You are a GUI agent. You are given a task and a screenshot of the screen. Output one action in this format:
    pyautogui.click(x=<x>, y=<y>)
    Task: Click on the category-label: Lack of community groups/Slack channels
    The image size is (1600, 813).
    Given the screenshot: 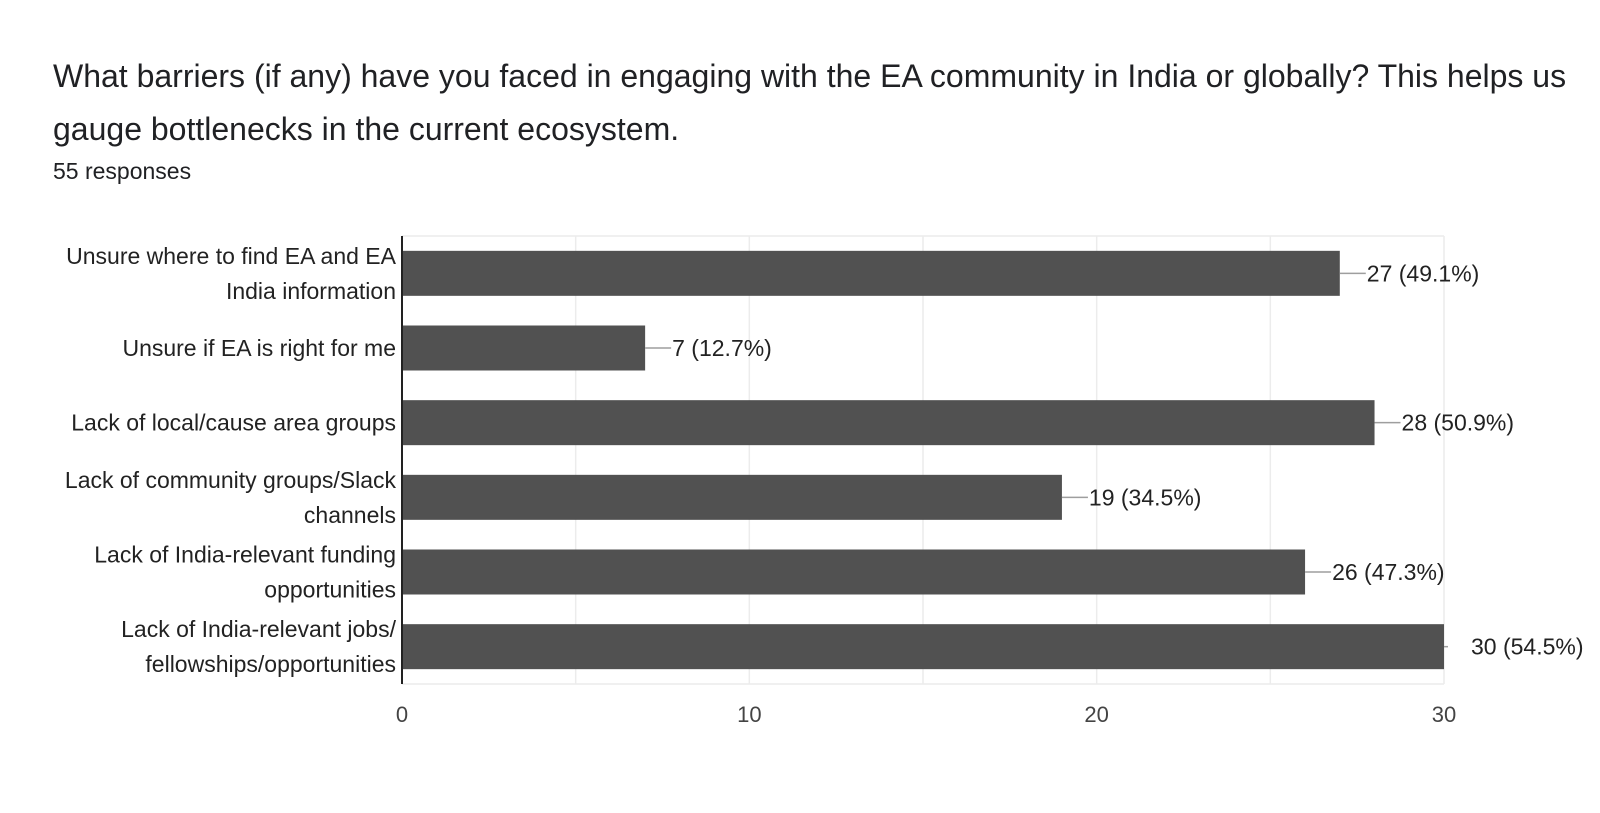 What is the action you would take?
    pyautogui.click(x=231, y=497)
    